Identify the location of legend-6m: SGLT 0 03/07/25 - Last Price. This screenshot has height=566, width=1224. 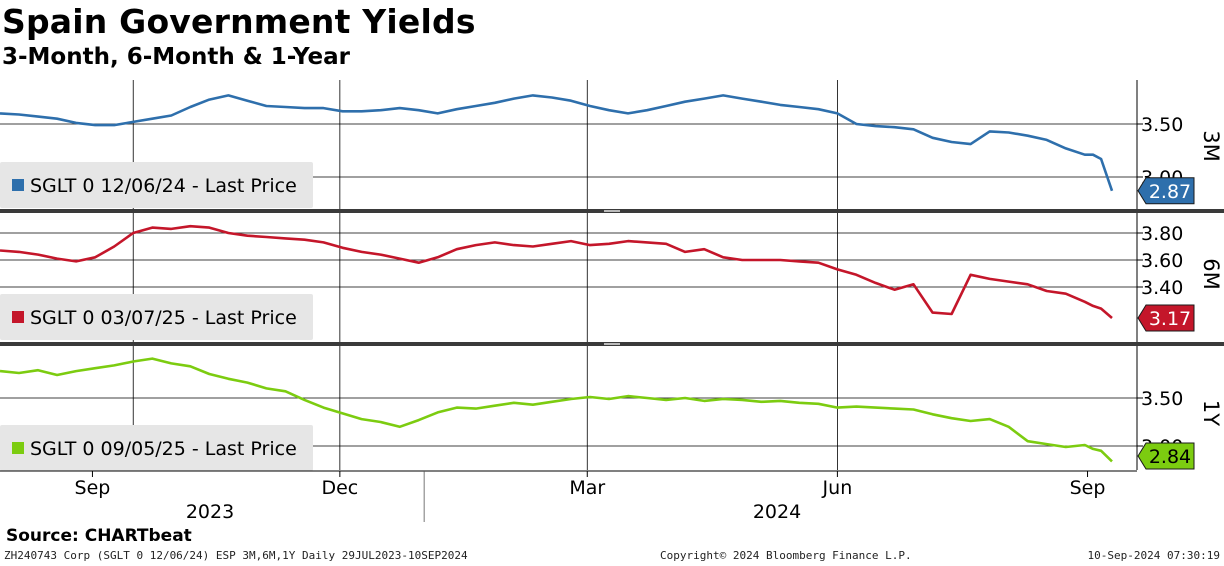
(156, 317).